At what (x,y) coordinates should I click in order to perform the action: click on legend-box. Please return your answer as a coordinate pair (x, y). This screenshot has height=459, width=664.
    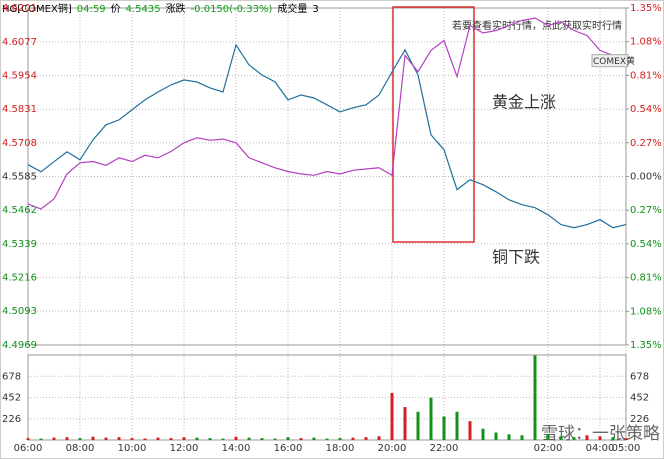
    Looking at the image, I should click on (610, 61).